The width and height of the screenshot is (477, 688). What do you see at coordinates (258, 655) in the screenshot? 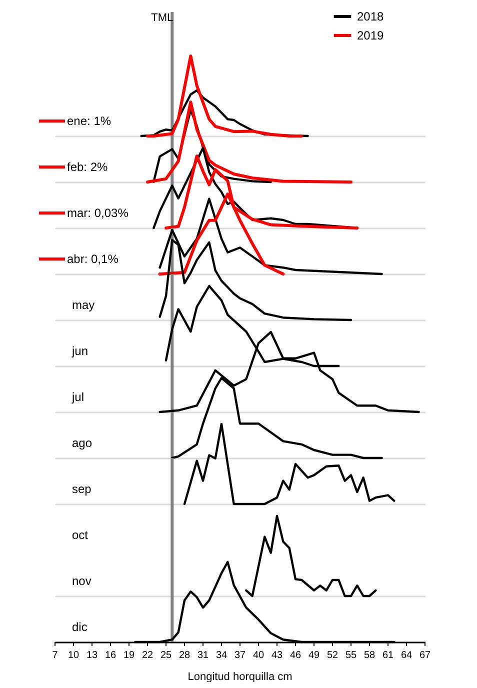
I see `x-tick-label: 40` at bounding box center [258, 655].